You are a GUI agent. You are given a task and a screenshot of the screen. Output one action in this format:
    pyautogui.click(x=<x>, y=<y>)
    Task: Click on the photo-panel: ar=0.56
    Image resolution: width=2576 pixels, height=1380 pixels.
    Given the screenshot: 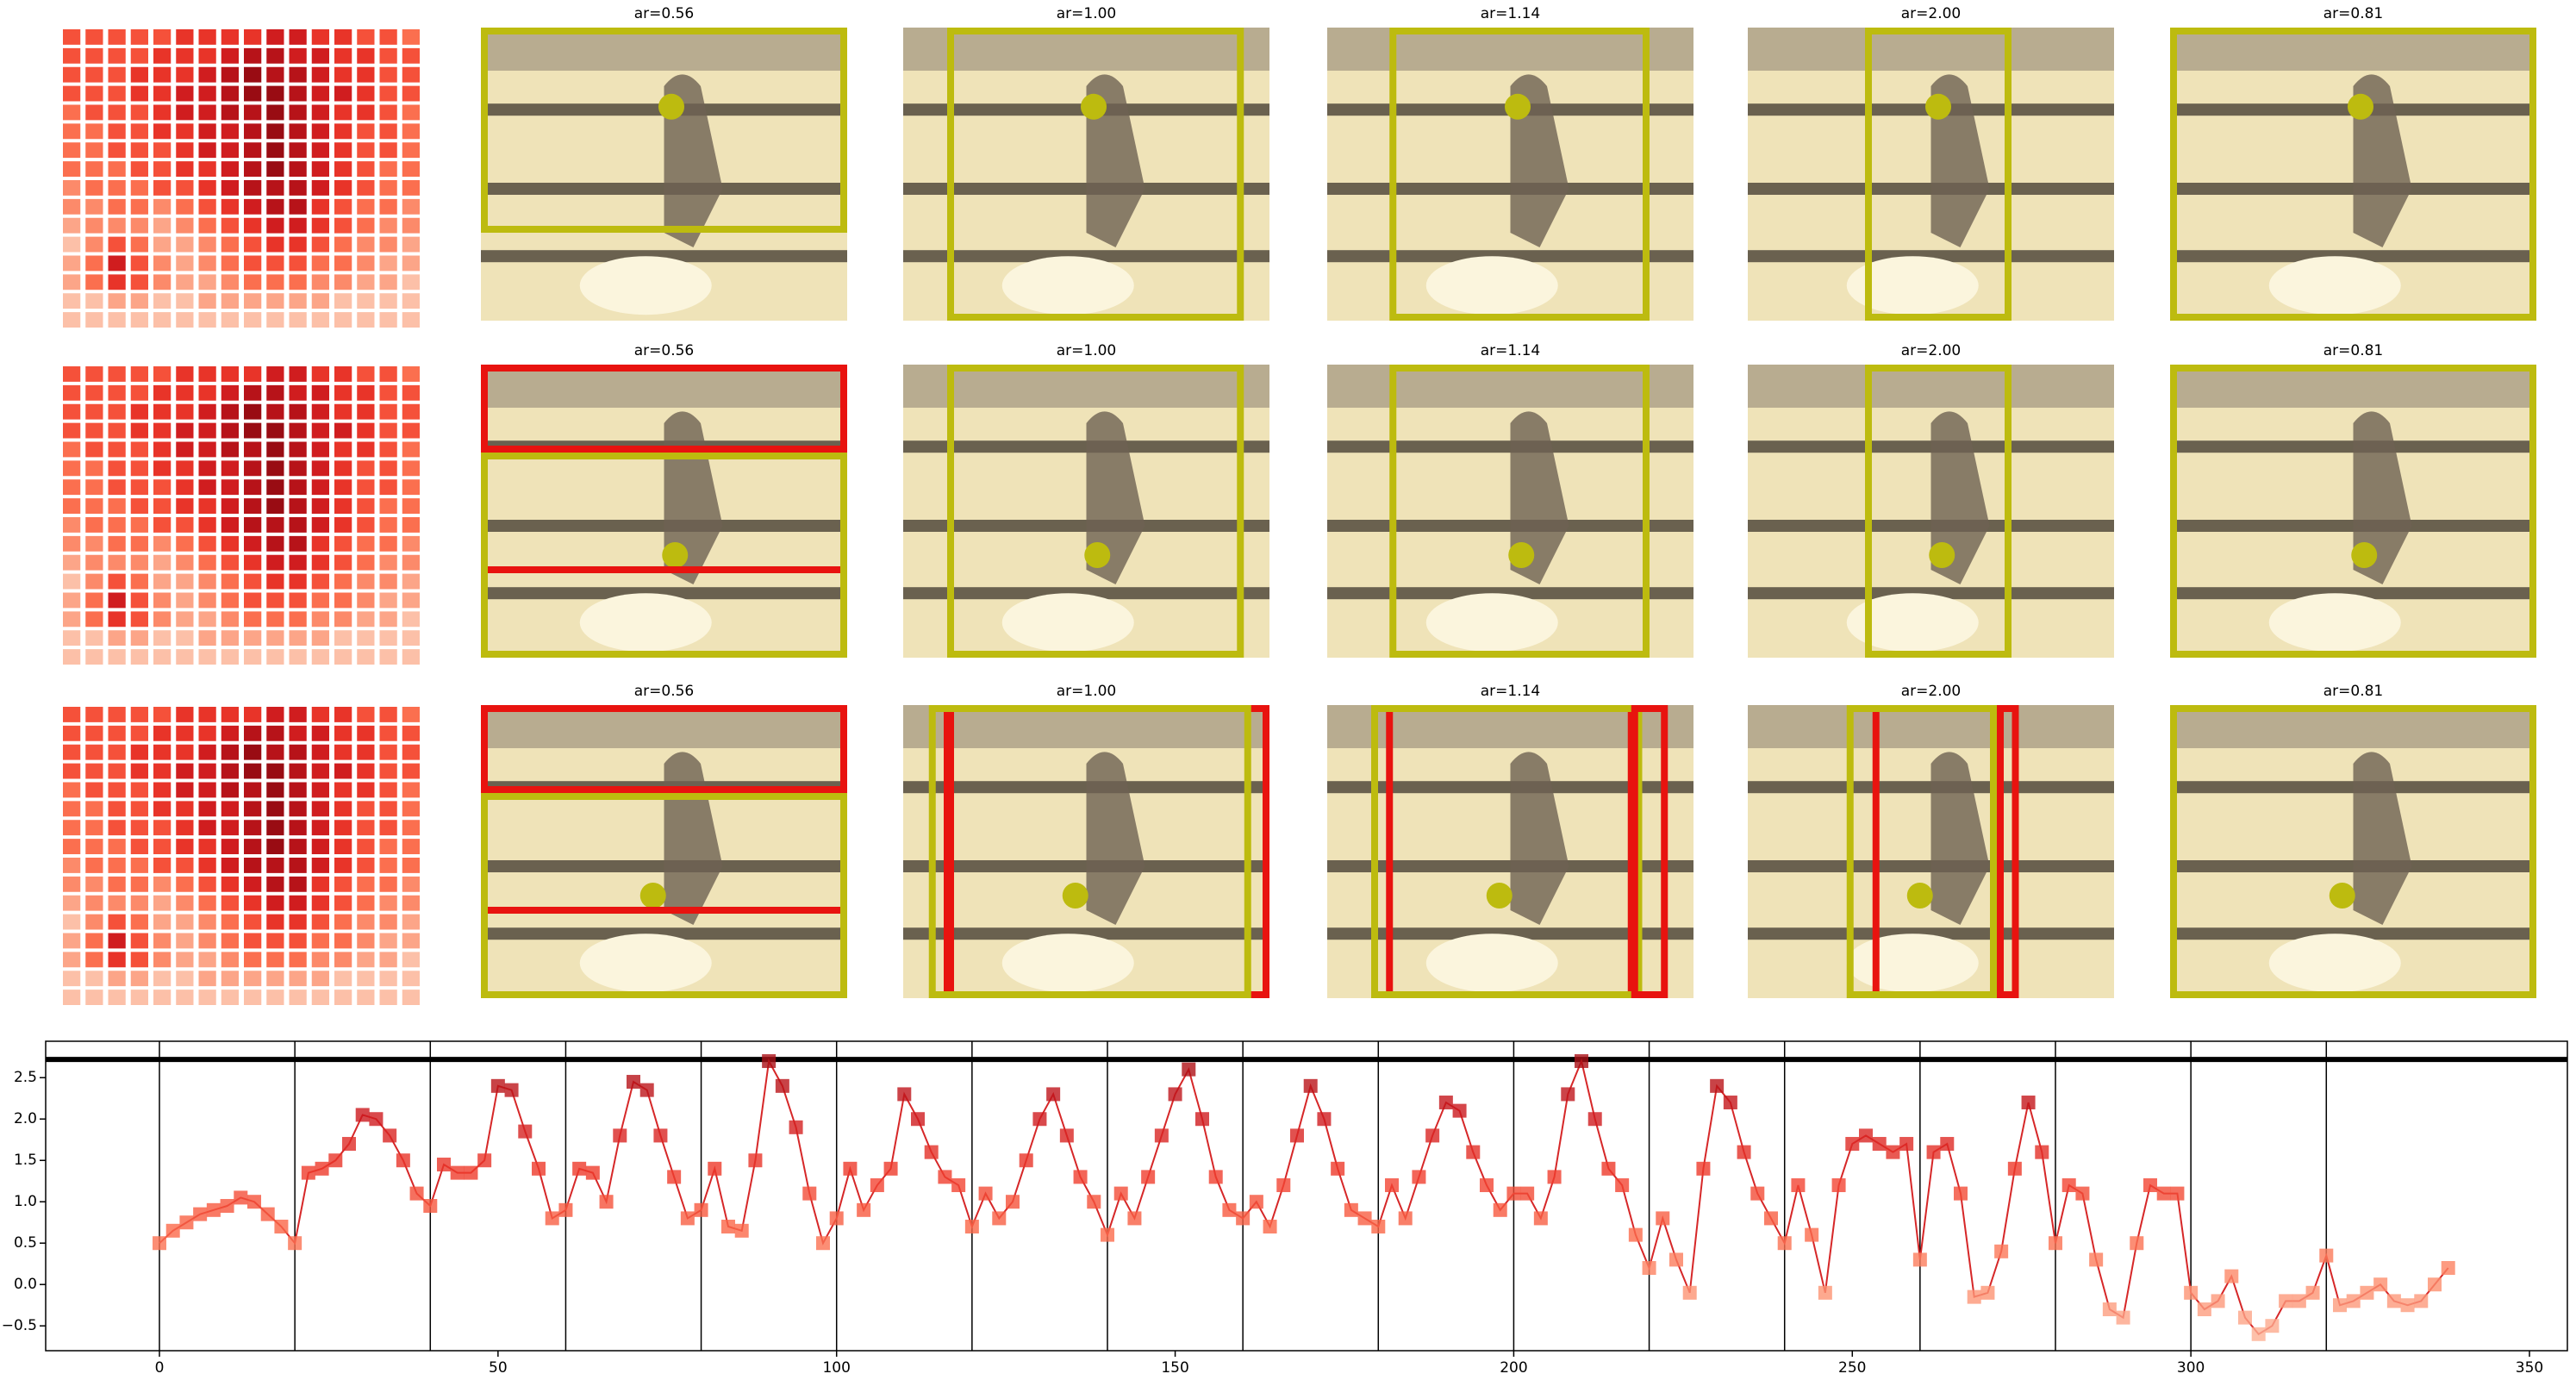 What is the action you would take?
    pyautogui.click(x=664, y=840)
    